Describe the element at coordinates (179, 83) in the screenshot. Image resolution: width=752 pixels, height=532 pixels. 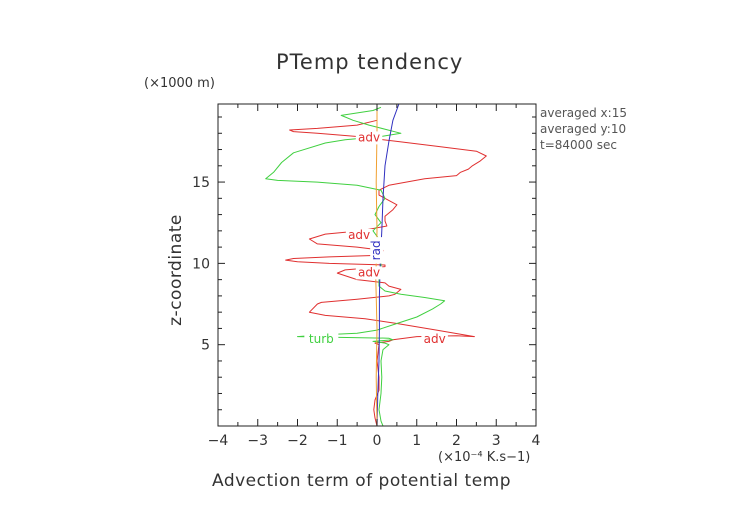
I see `y-axis-unit: (×1000 m)` at that location.